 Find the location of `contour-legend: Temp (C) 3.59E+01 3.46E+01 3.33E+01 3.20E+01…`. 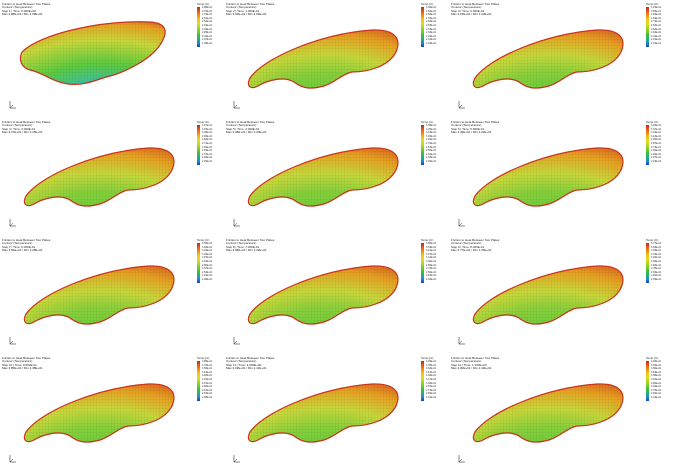

contour-legend: Temp (C) 3.59E+01 3.46E+01 3.33E+01 3.20E+01… is located at coordinates (210, 260).